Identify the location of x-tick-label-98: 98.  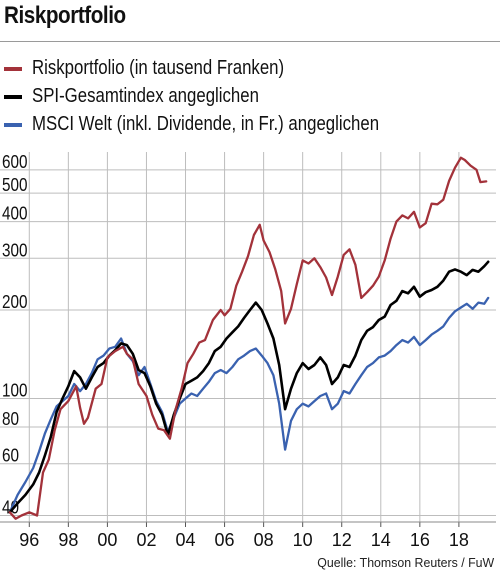
(68, 540).